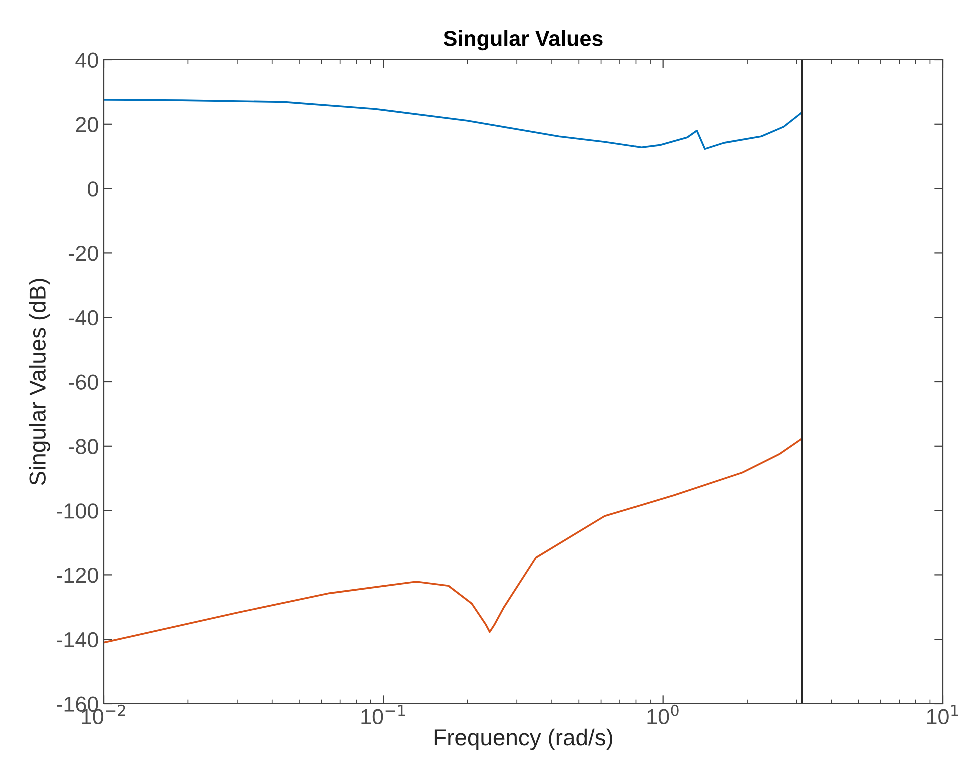 This screenshot has width=966, height=783. Describe the element at coordinates (87, 60) in the screenshot. I see `y-tick-label: 40` at that location.